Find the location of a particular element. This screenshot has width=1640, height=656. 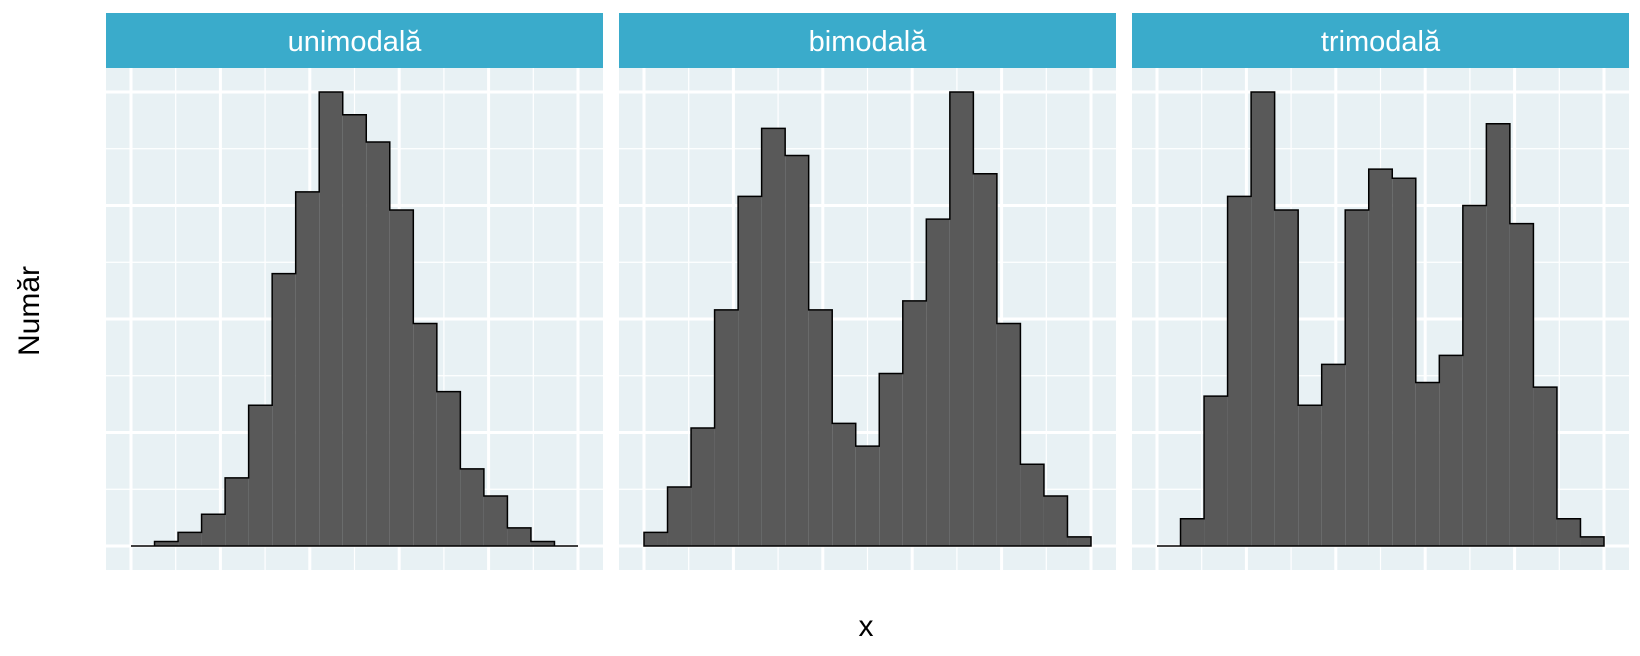

facet-strip-label: trimodală is located at coordinates (1381, 42).